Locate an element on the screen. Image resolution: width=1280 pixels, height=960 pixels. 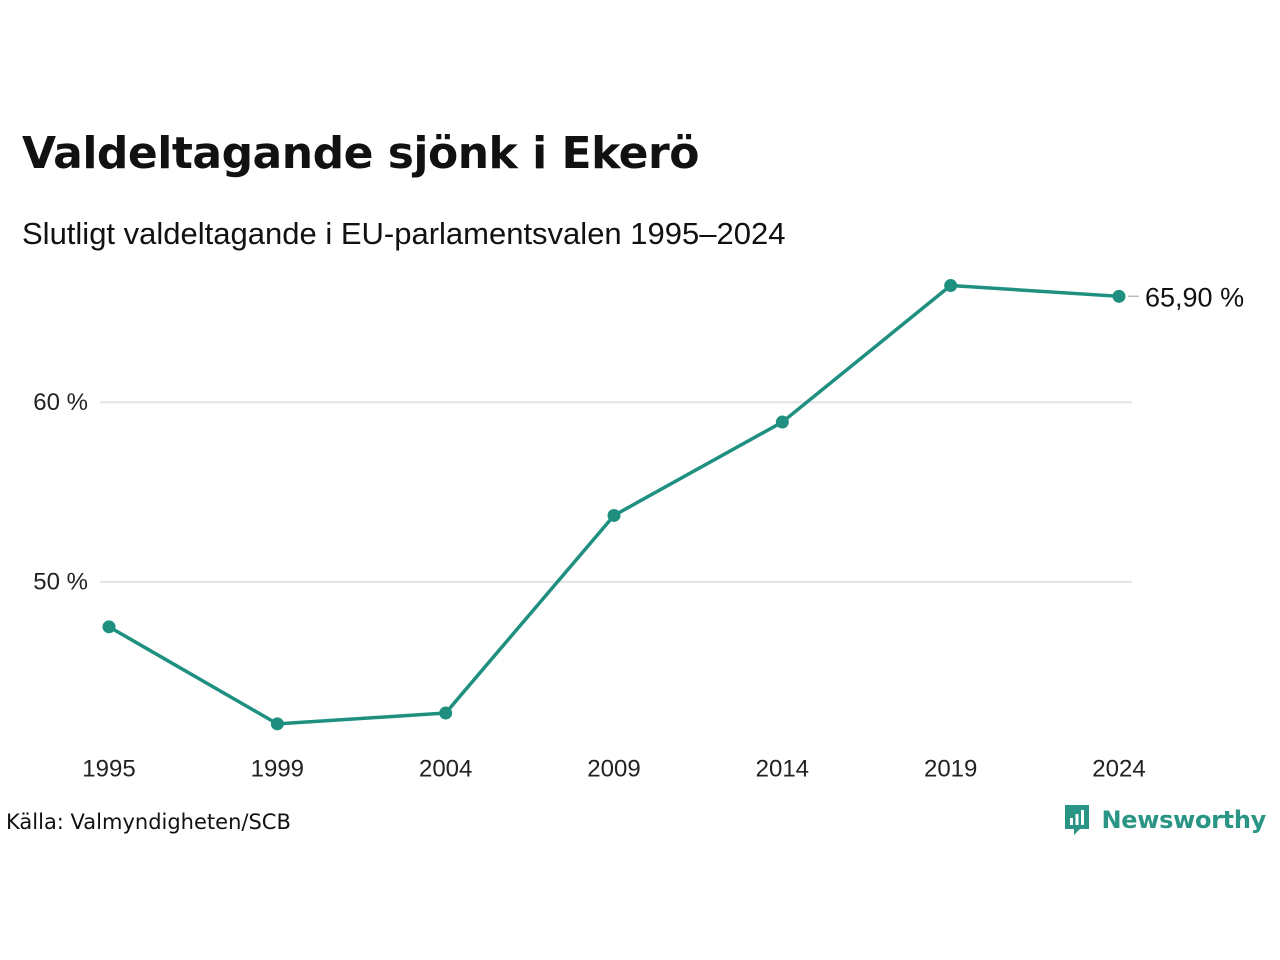
x-tick-label: 1995 is located at coordinates (108, 769).